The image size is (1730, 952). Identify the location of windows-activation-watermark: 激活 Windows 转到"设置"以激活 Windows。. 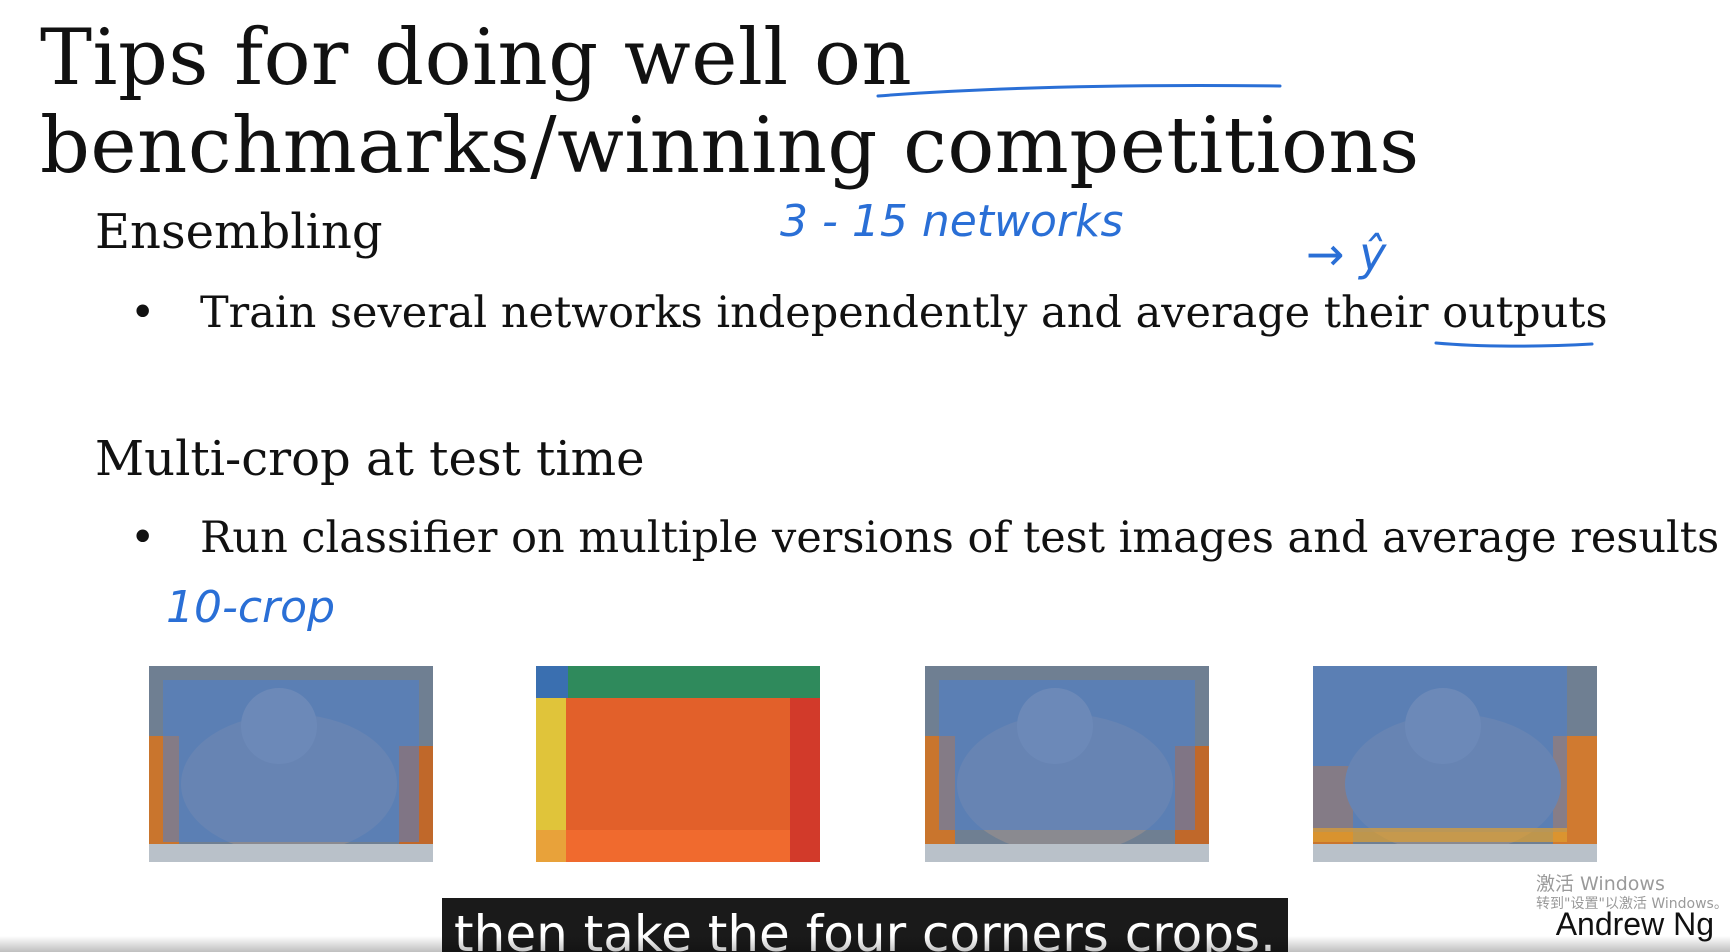
(1632, 893).